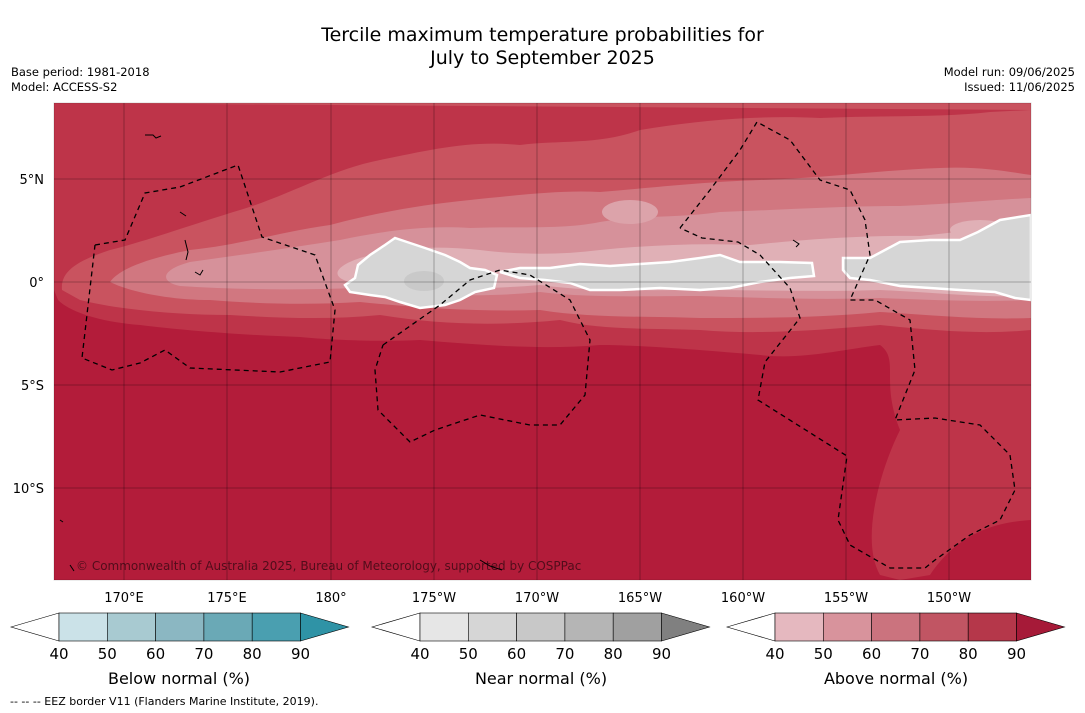 The height and width of the screenshot is (713, 1085). What do you see at coordinates (330, 598) in the screenshot?
I see `lon-label: 180°` at bounding box center [330, 598].